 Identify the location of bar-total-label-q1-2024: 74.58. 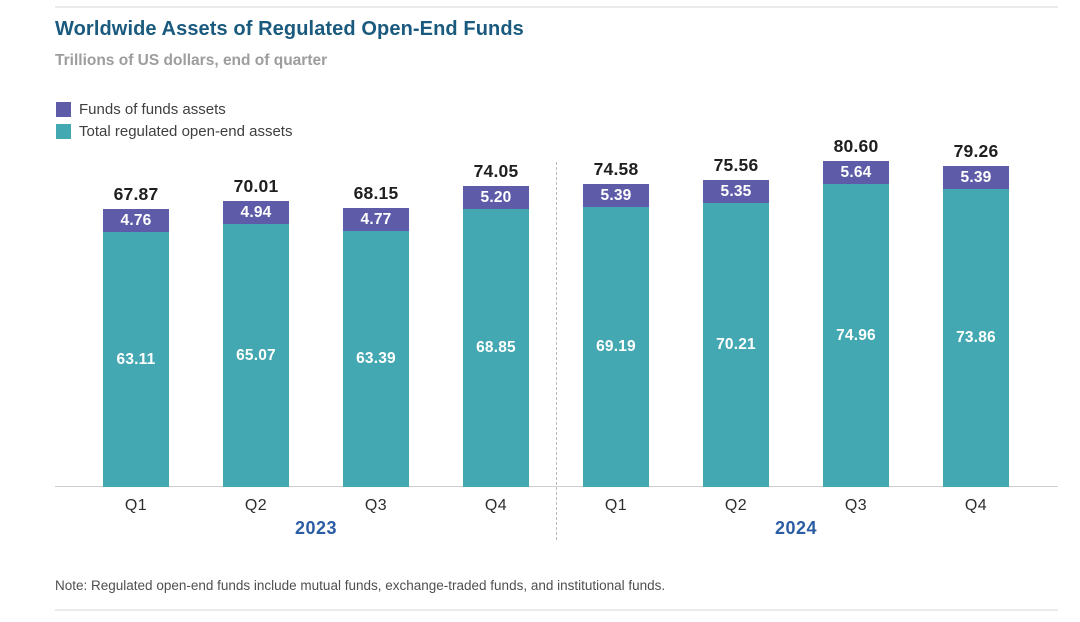
(616, 169).